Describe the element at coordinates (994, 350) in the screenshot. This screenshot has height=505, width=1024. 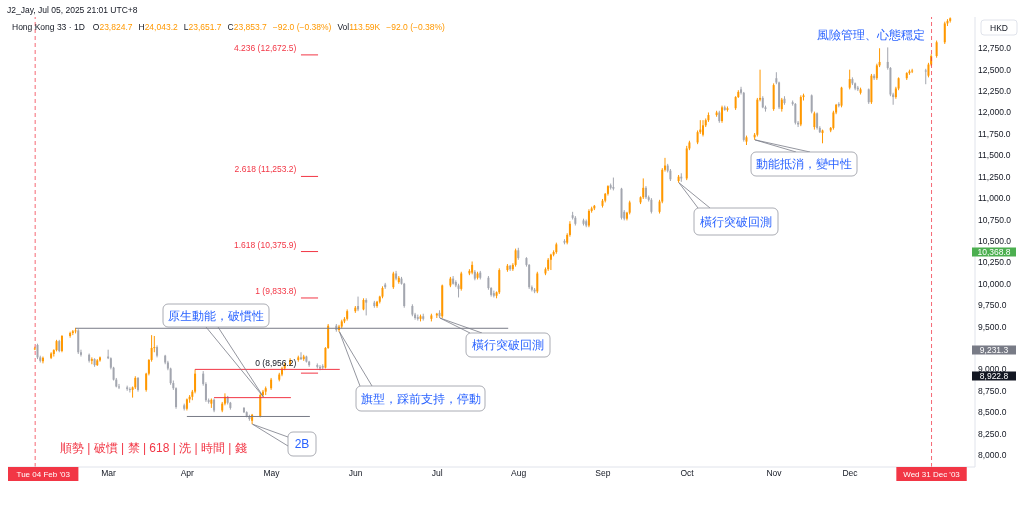
I see `text: 9,231.3` at that location.